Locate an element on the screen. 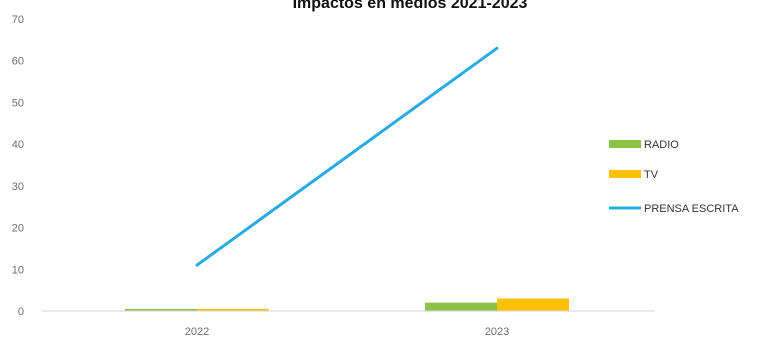 This screenshot has width=766, height=340. bar-tv-2023 is located at coordinates (533, 304).